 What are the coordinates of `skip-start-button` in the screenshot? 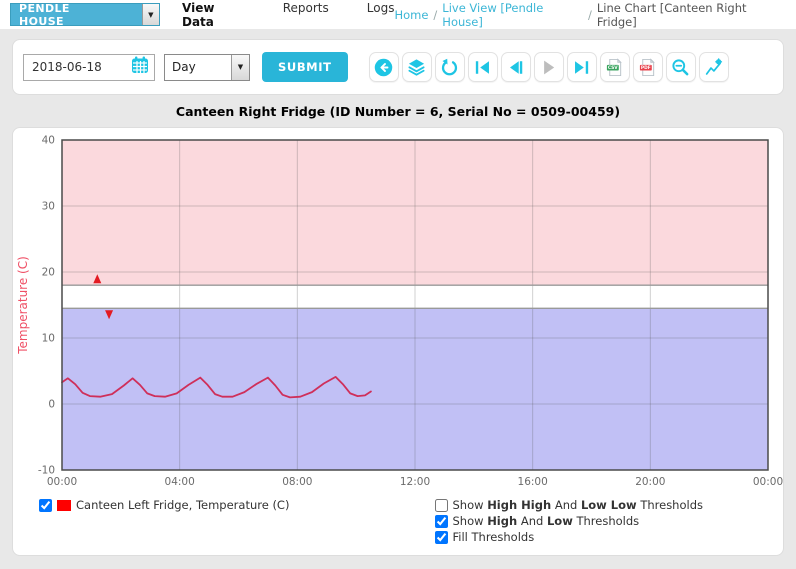 It's located at (482, 67).